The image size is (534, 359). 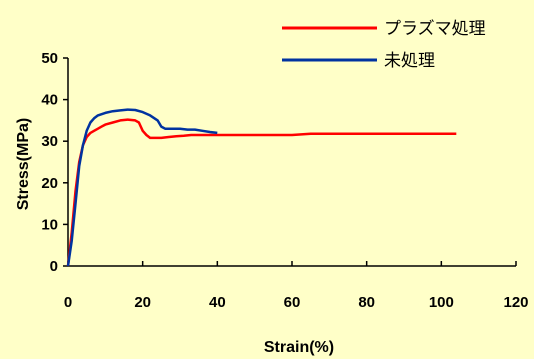 What do you see at coordinates (515, 302) in the screenshot?
I see `x-tick-label: 120` at bounding box center [515, 302].